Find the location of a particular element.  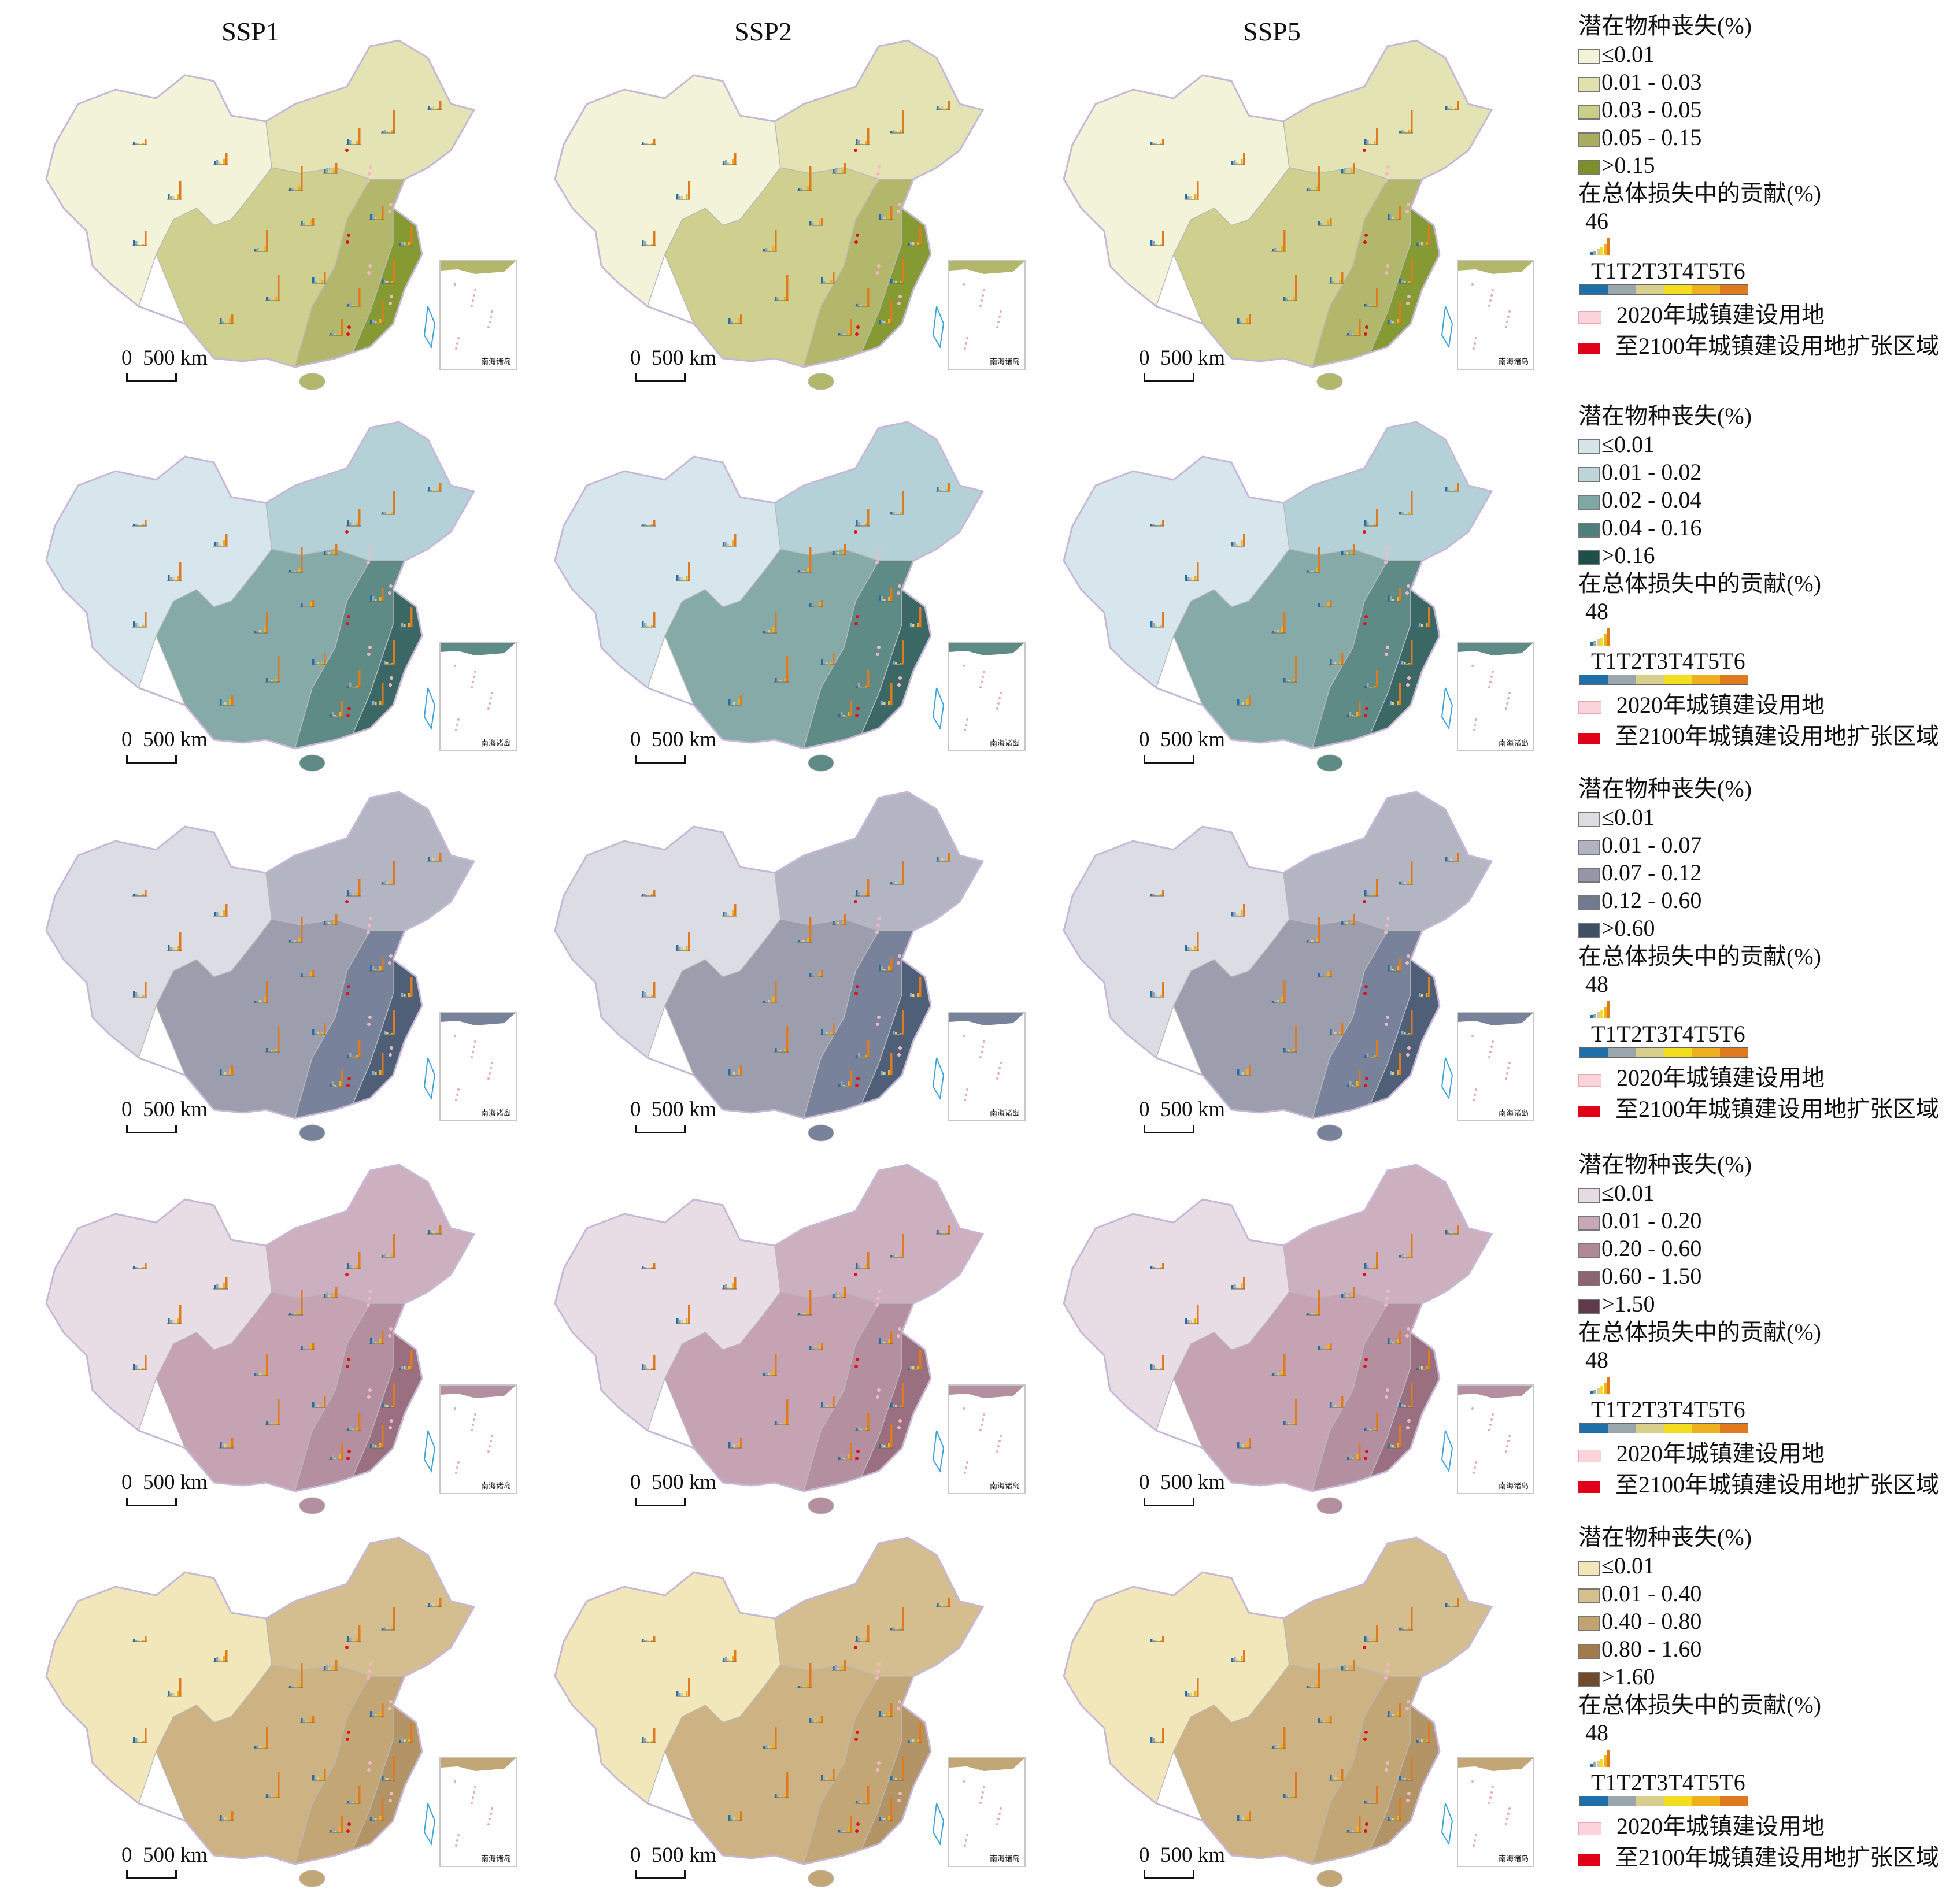

contribution-bar-key is located at coordinates (1766, 246).